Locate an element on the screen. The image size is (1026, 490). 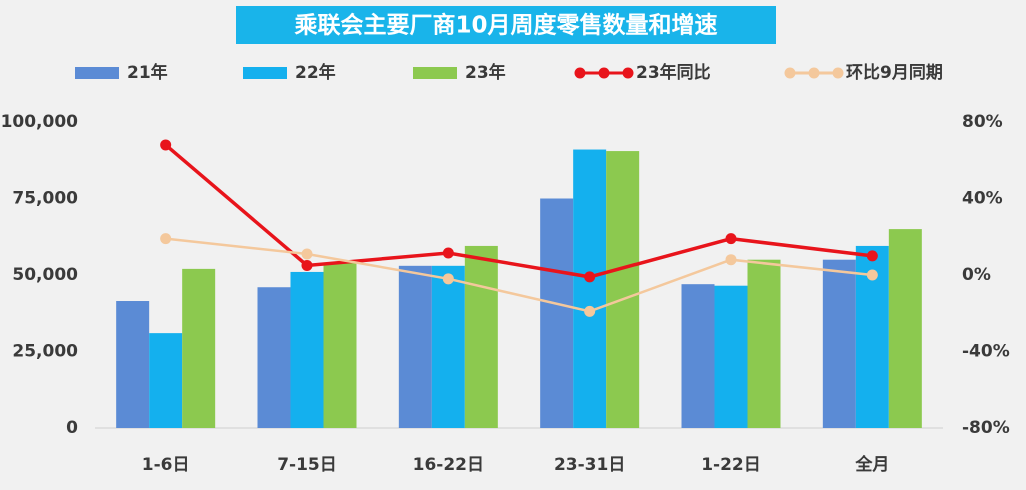
y-tick-label: 100,000 is located at coordinates (40, 122).